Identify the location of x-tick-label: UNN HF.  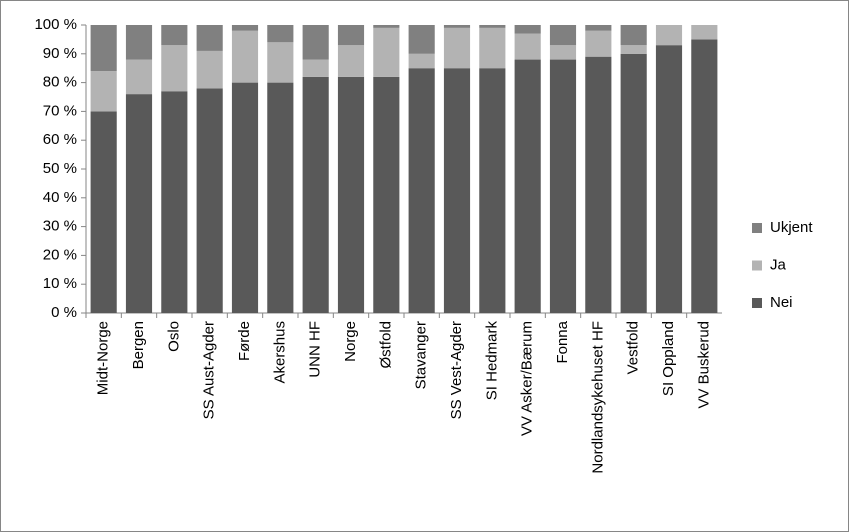
(315, 349).